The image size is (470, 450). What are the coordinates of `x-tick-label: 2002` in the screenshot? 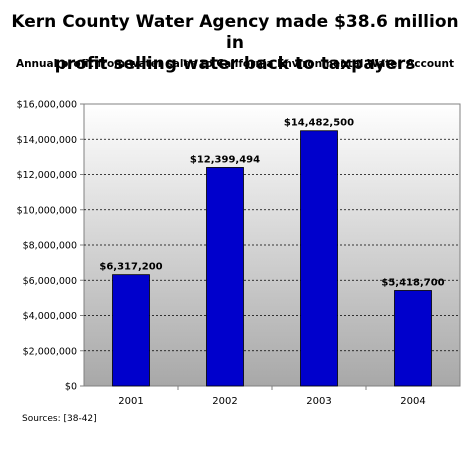 It's located at (224, 401).